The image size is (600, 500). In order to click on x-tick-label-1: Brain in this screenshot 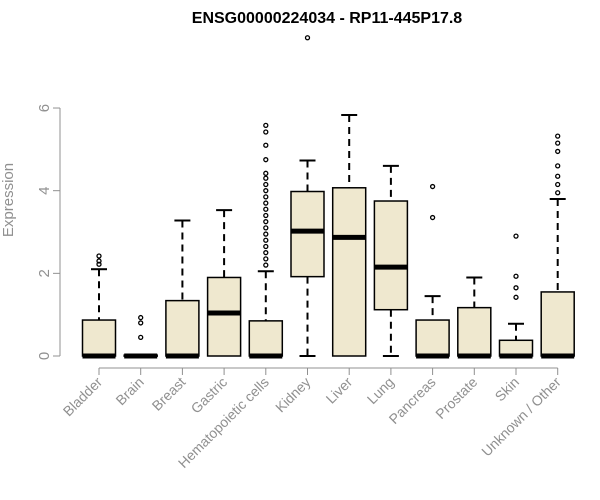, I will do `click(129, 391)`.